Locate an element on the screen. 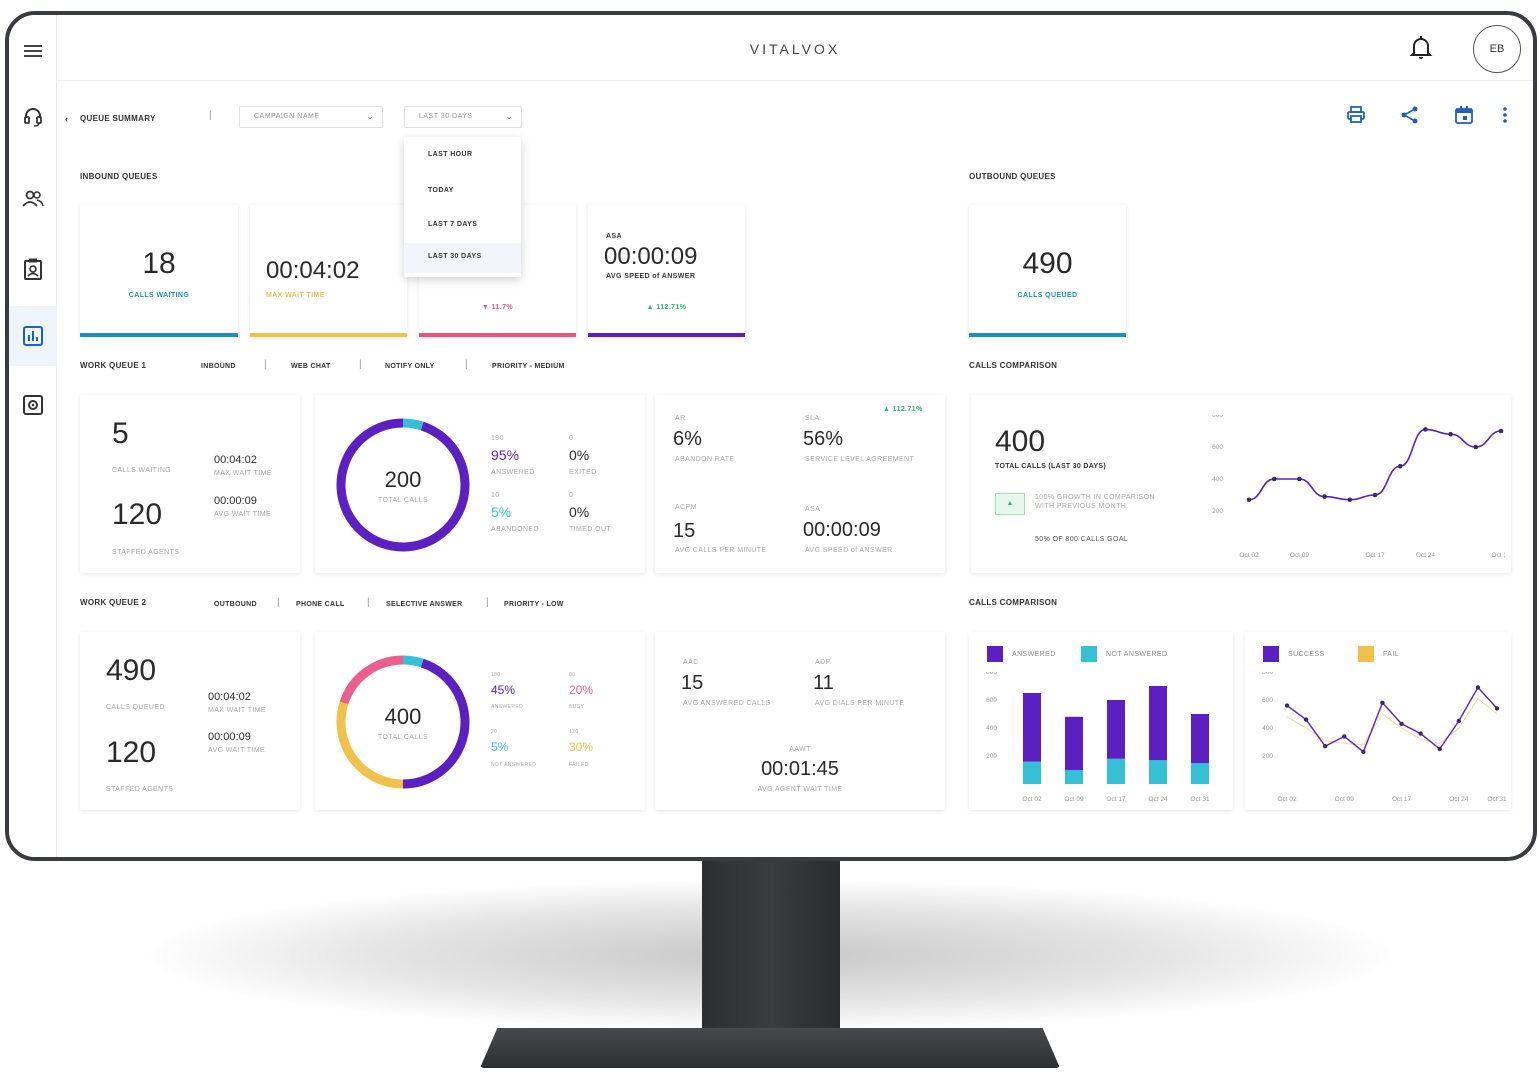  kpi-delta-up: ▲ 112.71% is located at coordinates (666, 307).